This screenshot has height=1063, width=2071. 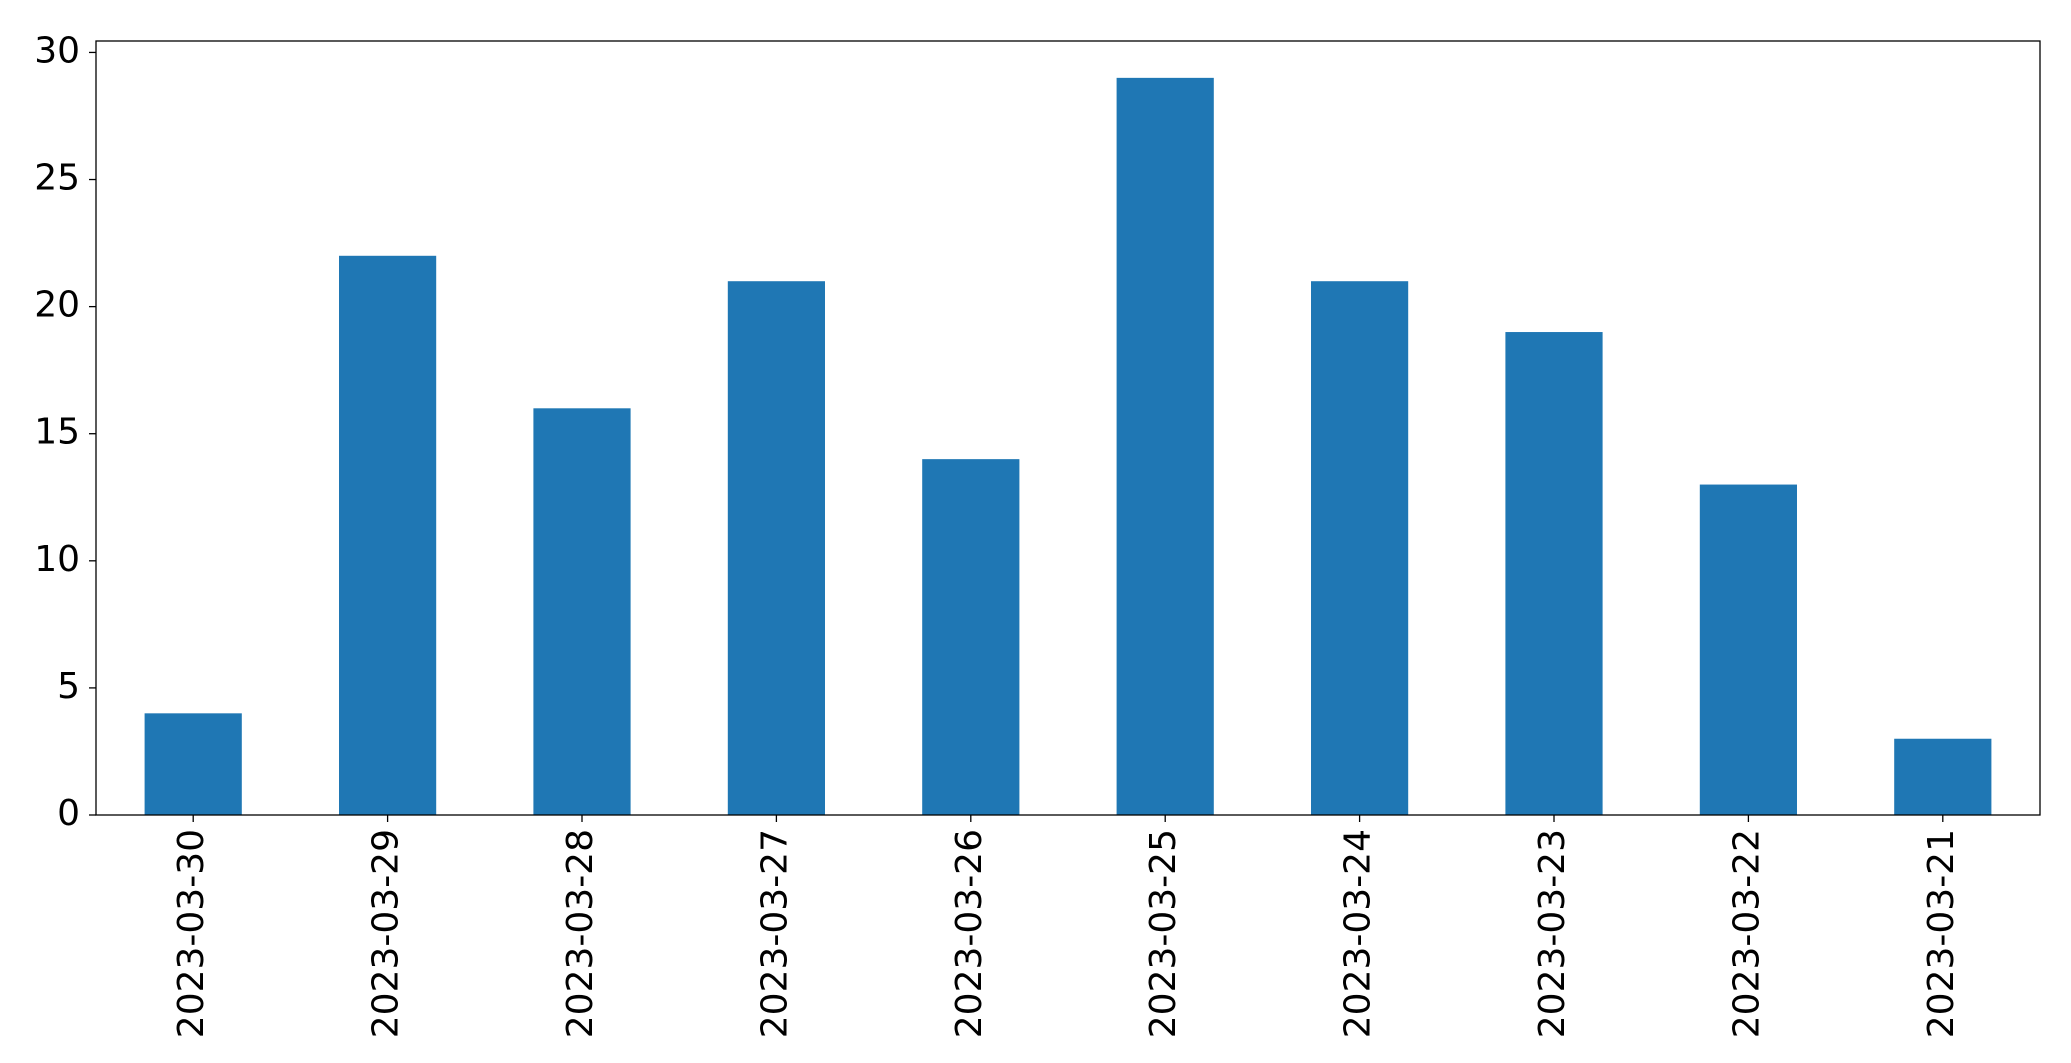 What do you see at coordinates (57, 559) in the screenshot?
I see `y-tick-label: 10` at bounding box center [57, 559].